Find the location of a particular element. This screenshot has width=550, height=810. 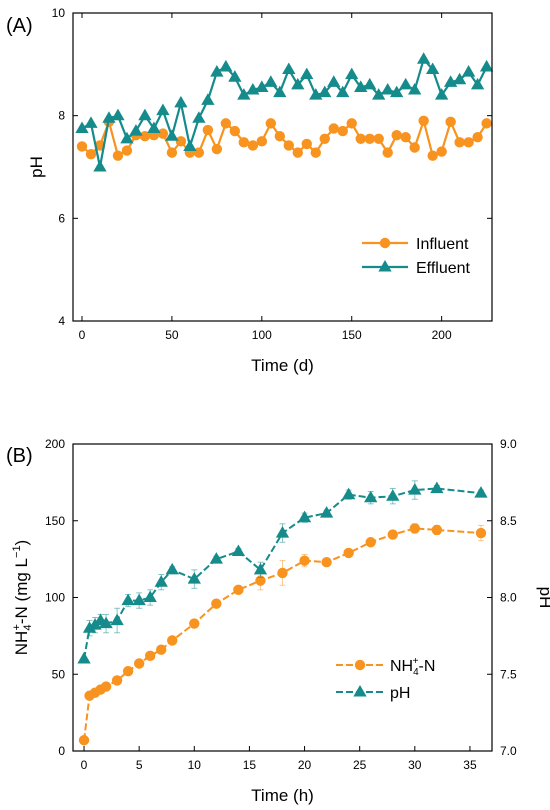

y-tick-label: 200 is located at coordinates (55, 444).